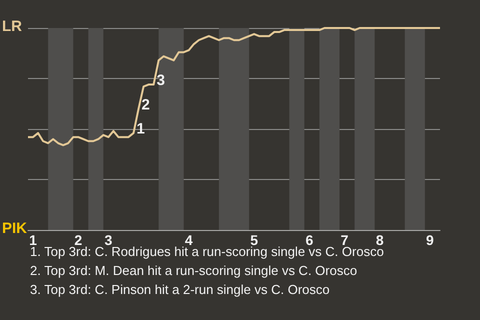 This screenshot has width=480, height=320. What do you see at coordinates (160, 81) in the screenshot?
I see `annotation: 3` at bounding box center [160, 81].